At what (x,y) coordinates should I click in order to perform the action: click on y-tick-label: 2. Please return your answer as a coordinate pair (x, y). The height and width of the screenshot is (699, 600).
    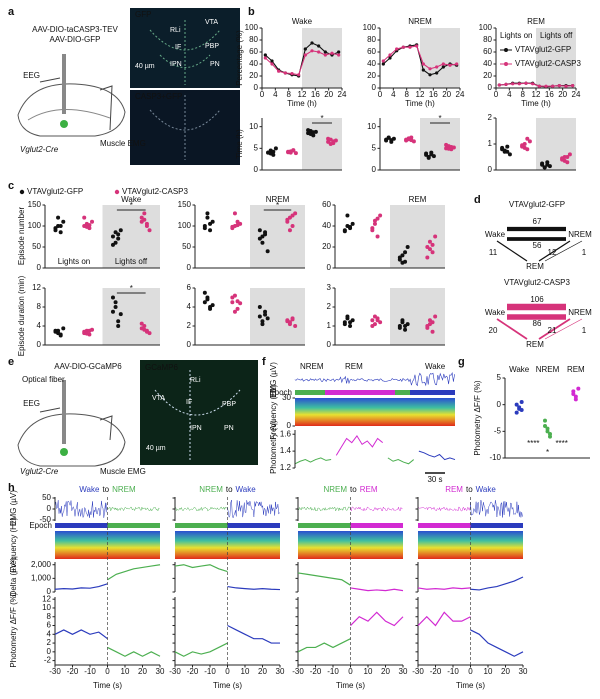
    Looking at the image, I should click on (329, 306).